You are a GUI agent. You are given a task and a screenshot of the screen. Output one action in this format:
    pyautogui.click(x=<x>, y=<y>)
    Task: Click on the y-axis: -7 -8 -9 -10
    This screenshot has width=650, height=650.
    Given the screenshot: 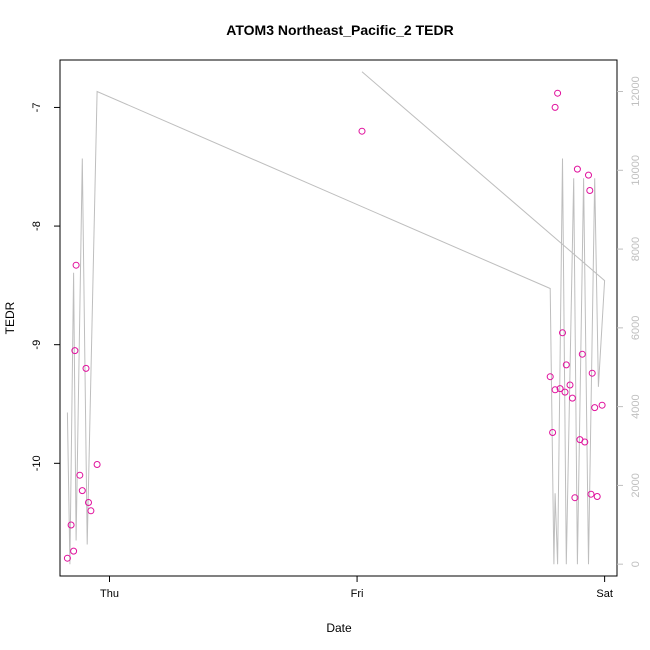 What is the action you would take?
    pyautogui.click(x=45, y=287)
    